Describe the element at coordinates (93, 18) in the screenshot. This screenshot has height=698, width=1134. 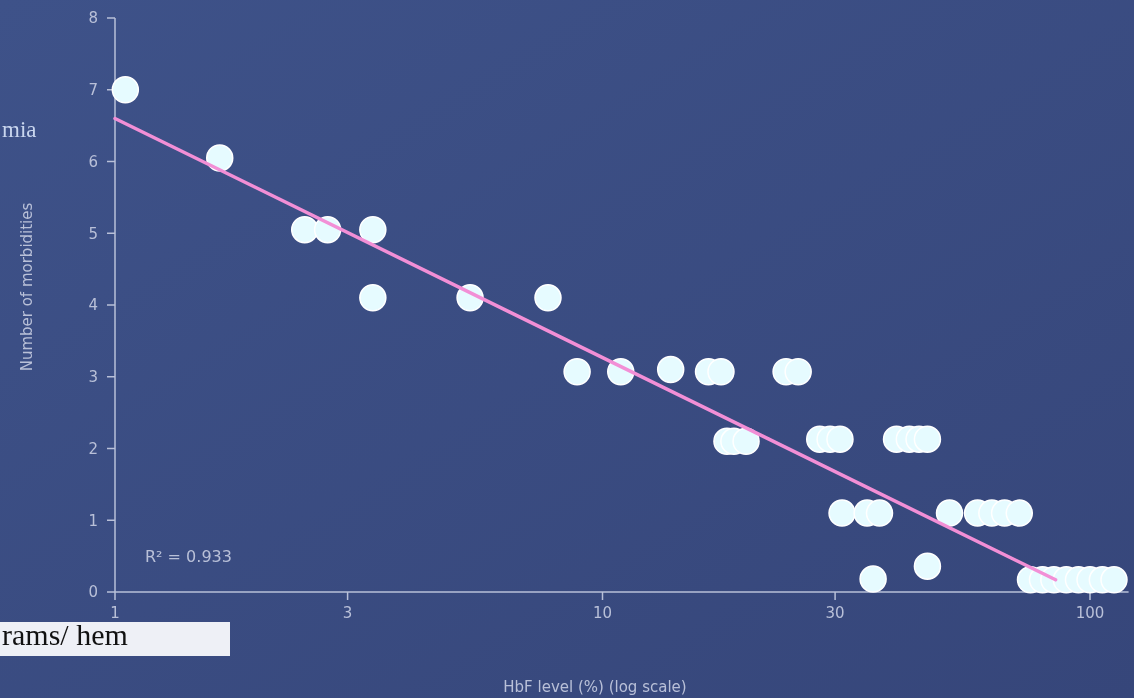
I see `y-tick-label: 8` at that location.